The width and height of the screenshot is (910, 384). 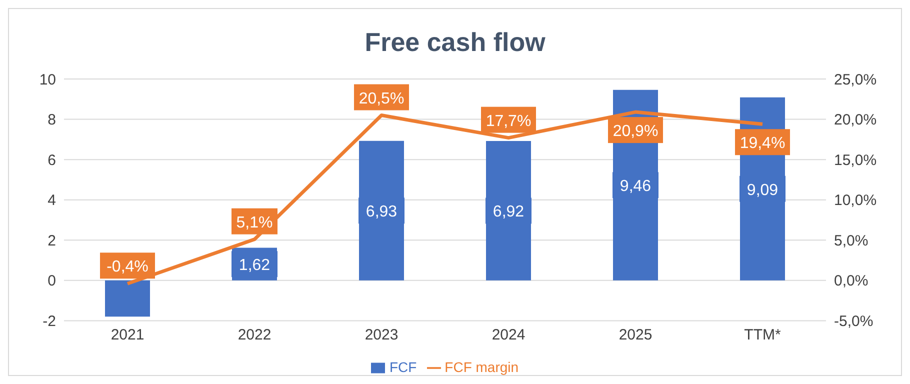 What do you see at coordinates (52, 120) in the screenshot?
I see `y-tick-label: 8` at bounding box center [52, 120].